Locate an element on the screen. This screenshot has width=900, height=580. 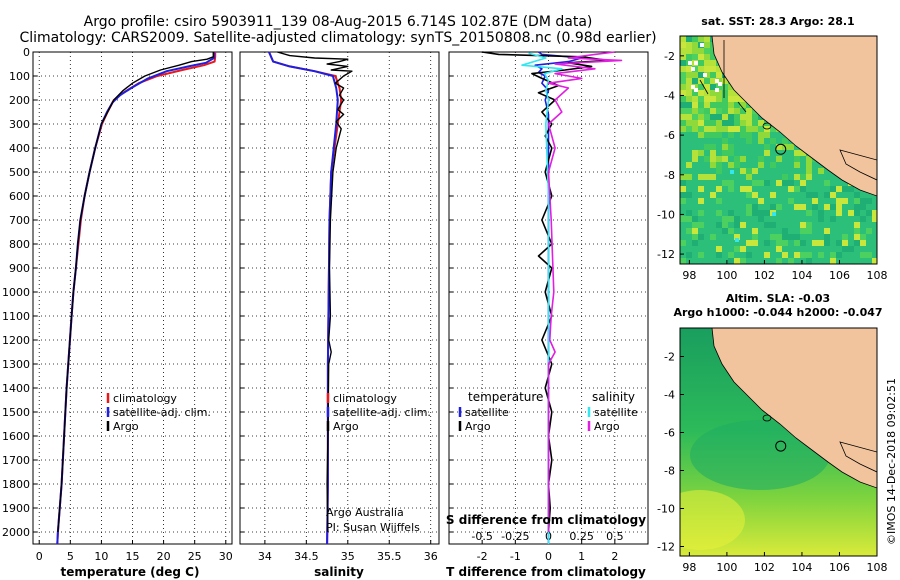
ytick-label-10: 1000 is located at coordinates (16, 292).